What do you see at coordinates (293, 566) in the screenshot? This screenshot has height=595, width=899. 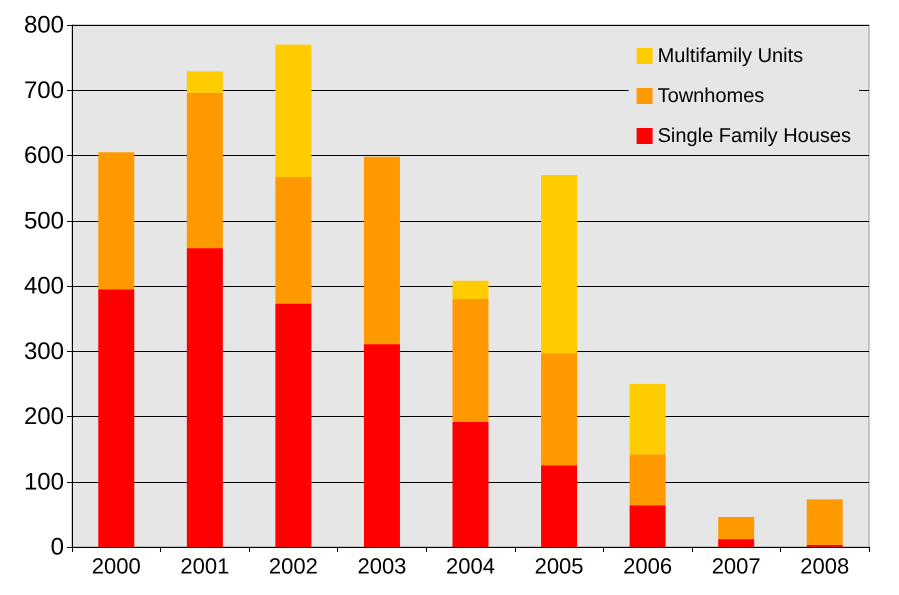 I see `x-tick-label: 2002` at bounding box center [293, 566].